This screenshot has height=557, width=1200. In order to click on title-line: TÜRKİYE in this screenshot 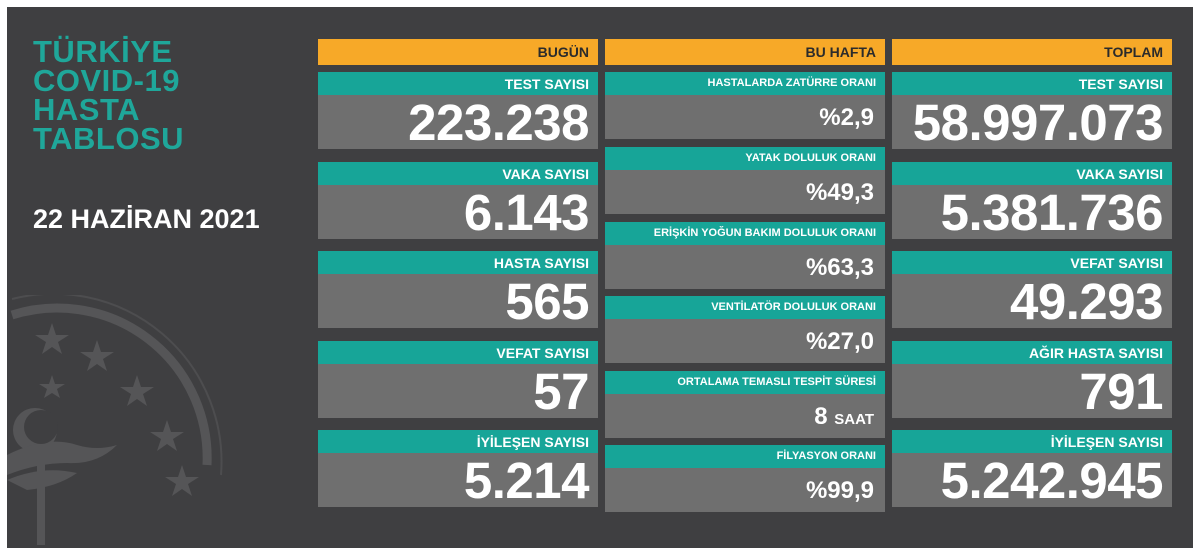, I will do `click(103, 51)`.